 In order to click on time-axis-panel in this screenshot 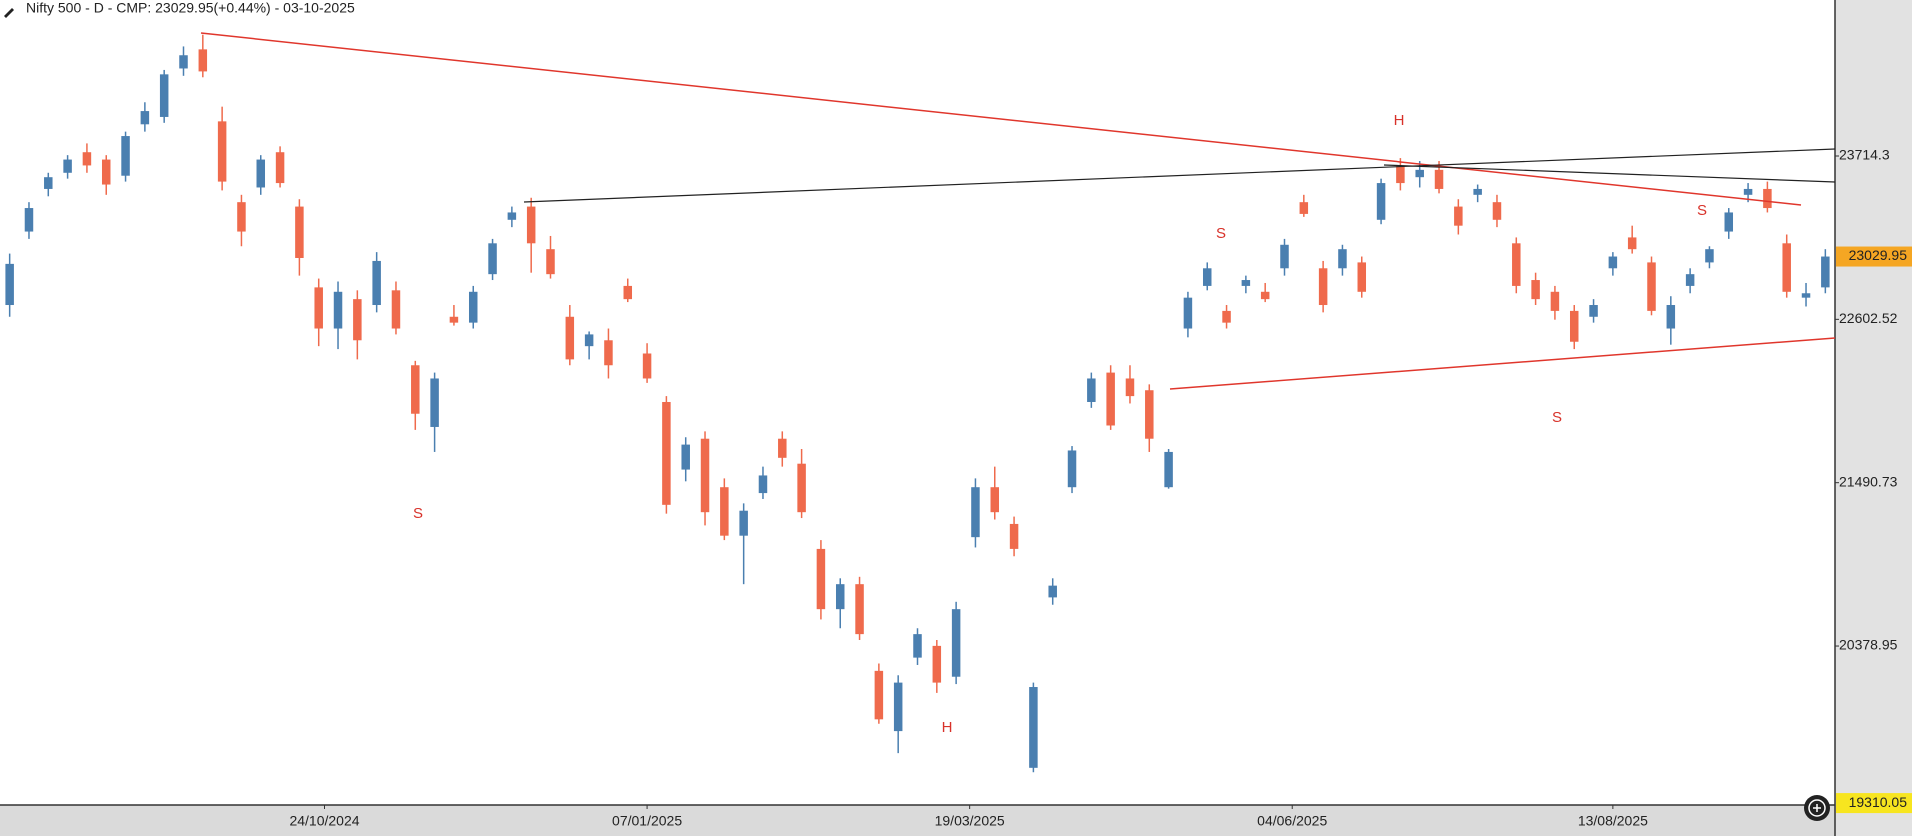, I will do `click(917, 820)`.